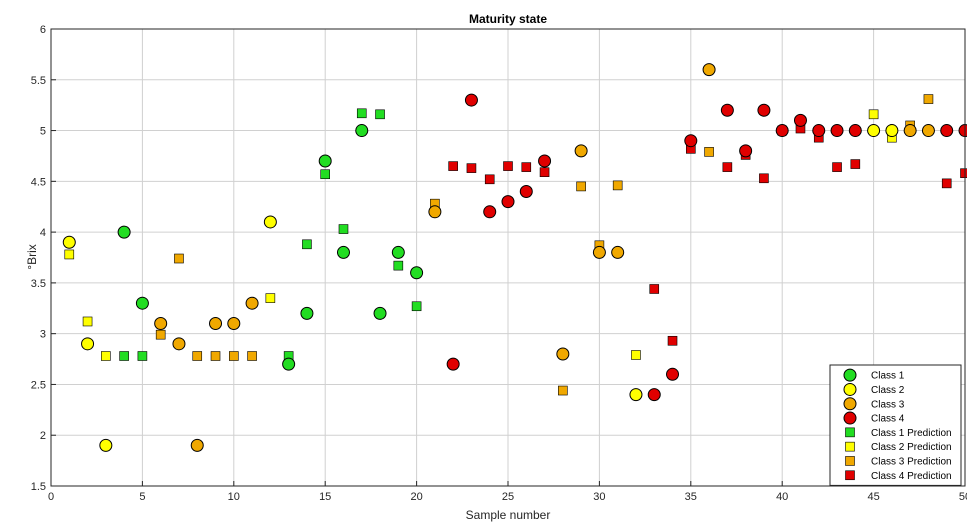  I want to click on y-tick-label: 2.5, so click(38, 385).